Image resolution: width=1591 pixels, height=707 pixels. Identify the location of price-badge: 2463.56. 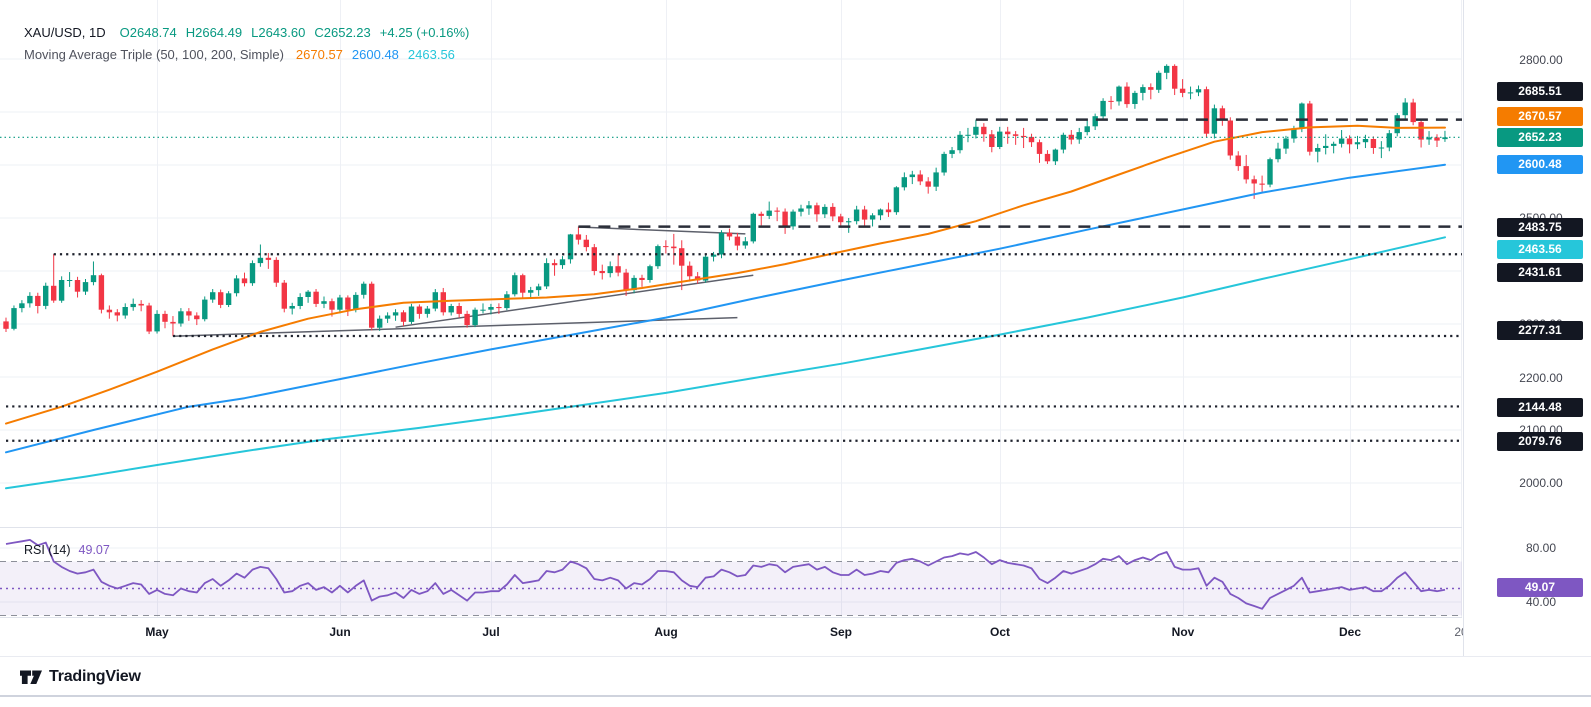
(1540, 249).